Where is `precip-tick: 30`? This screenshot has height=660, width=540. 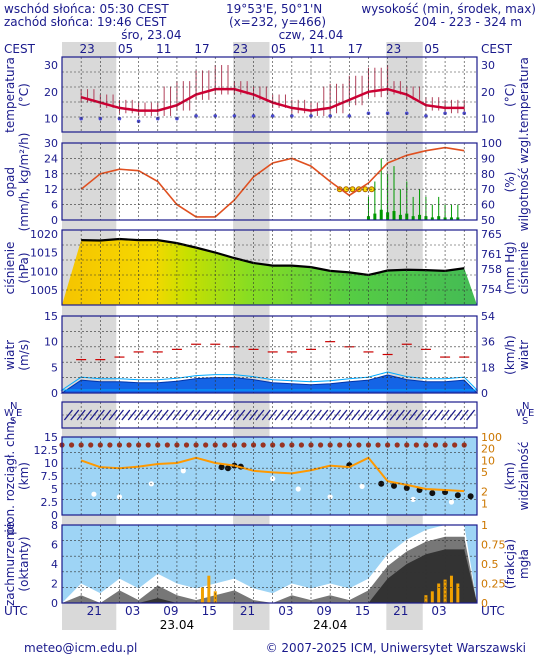
precip-tick: 30 is located at coordinates (51, 143).